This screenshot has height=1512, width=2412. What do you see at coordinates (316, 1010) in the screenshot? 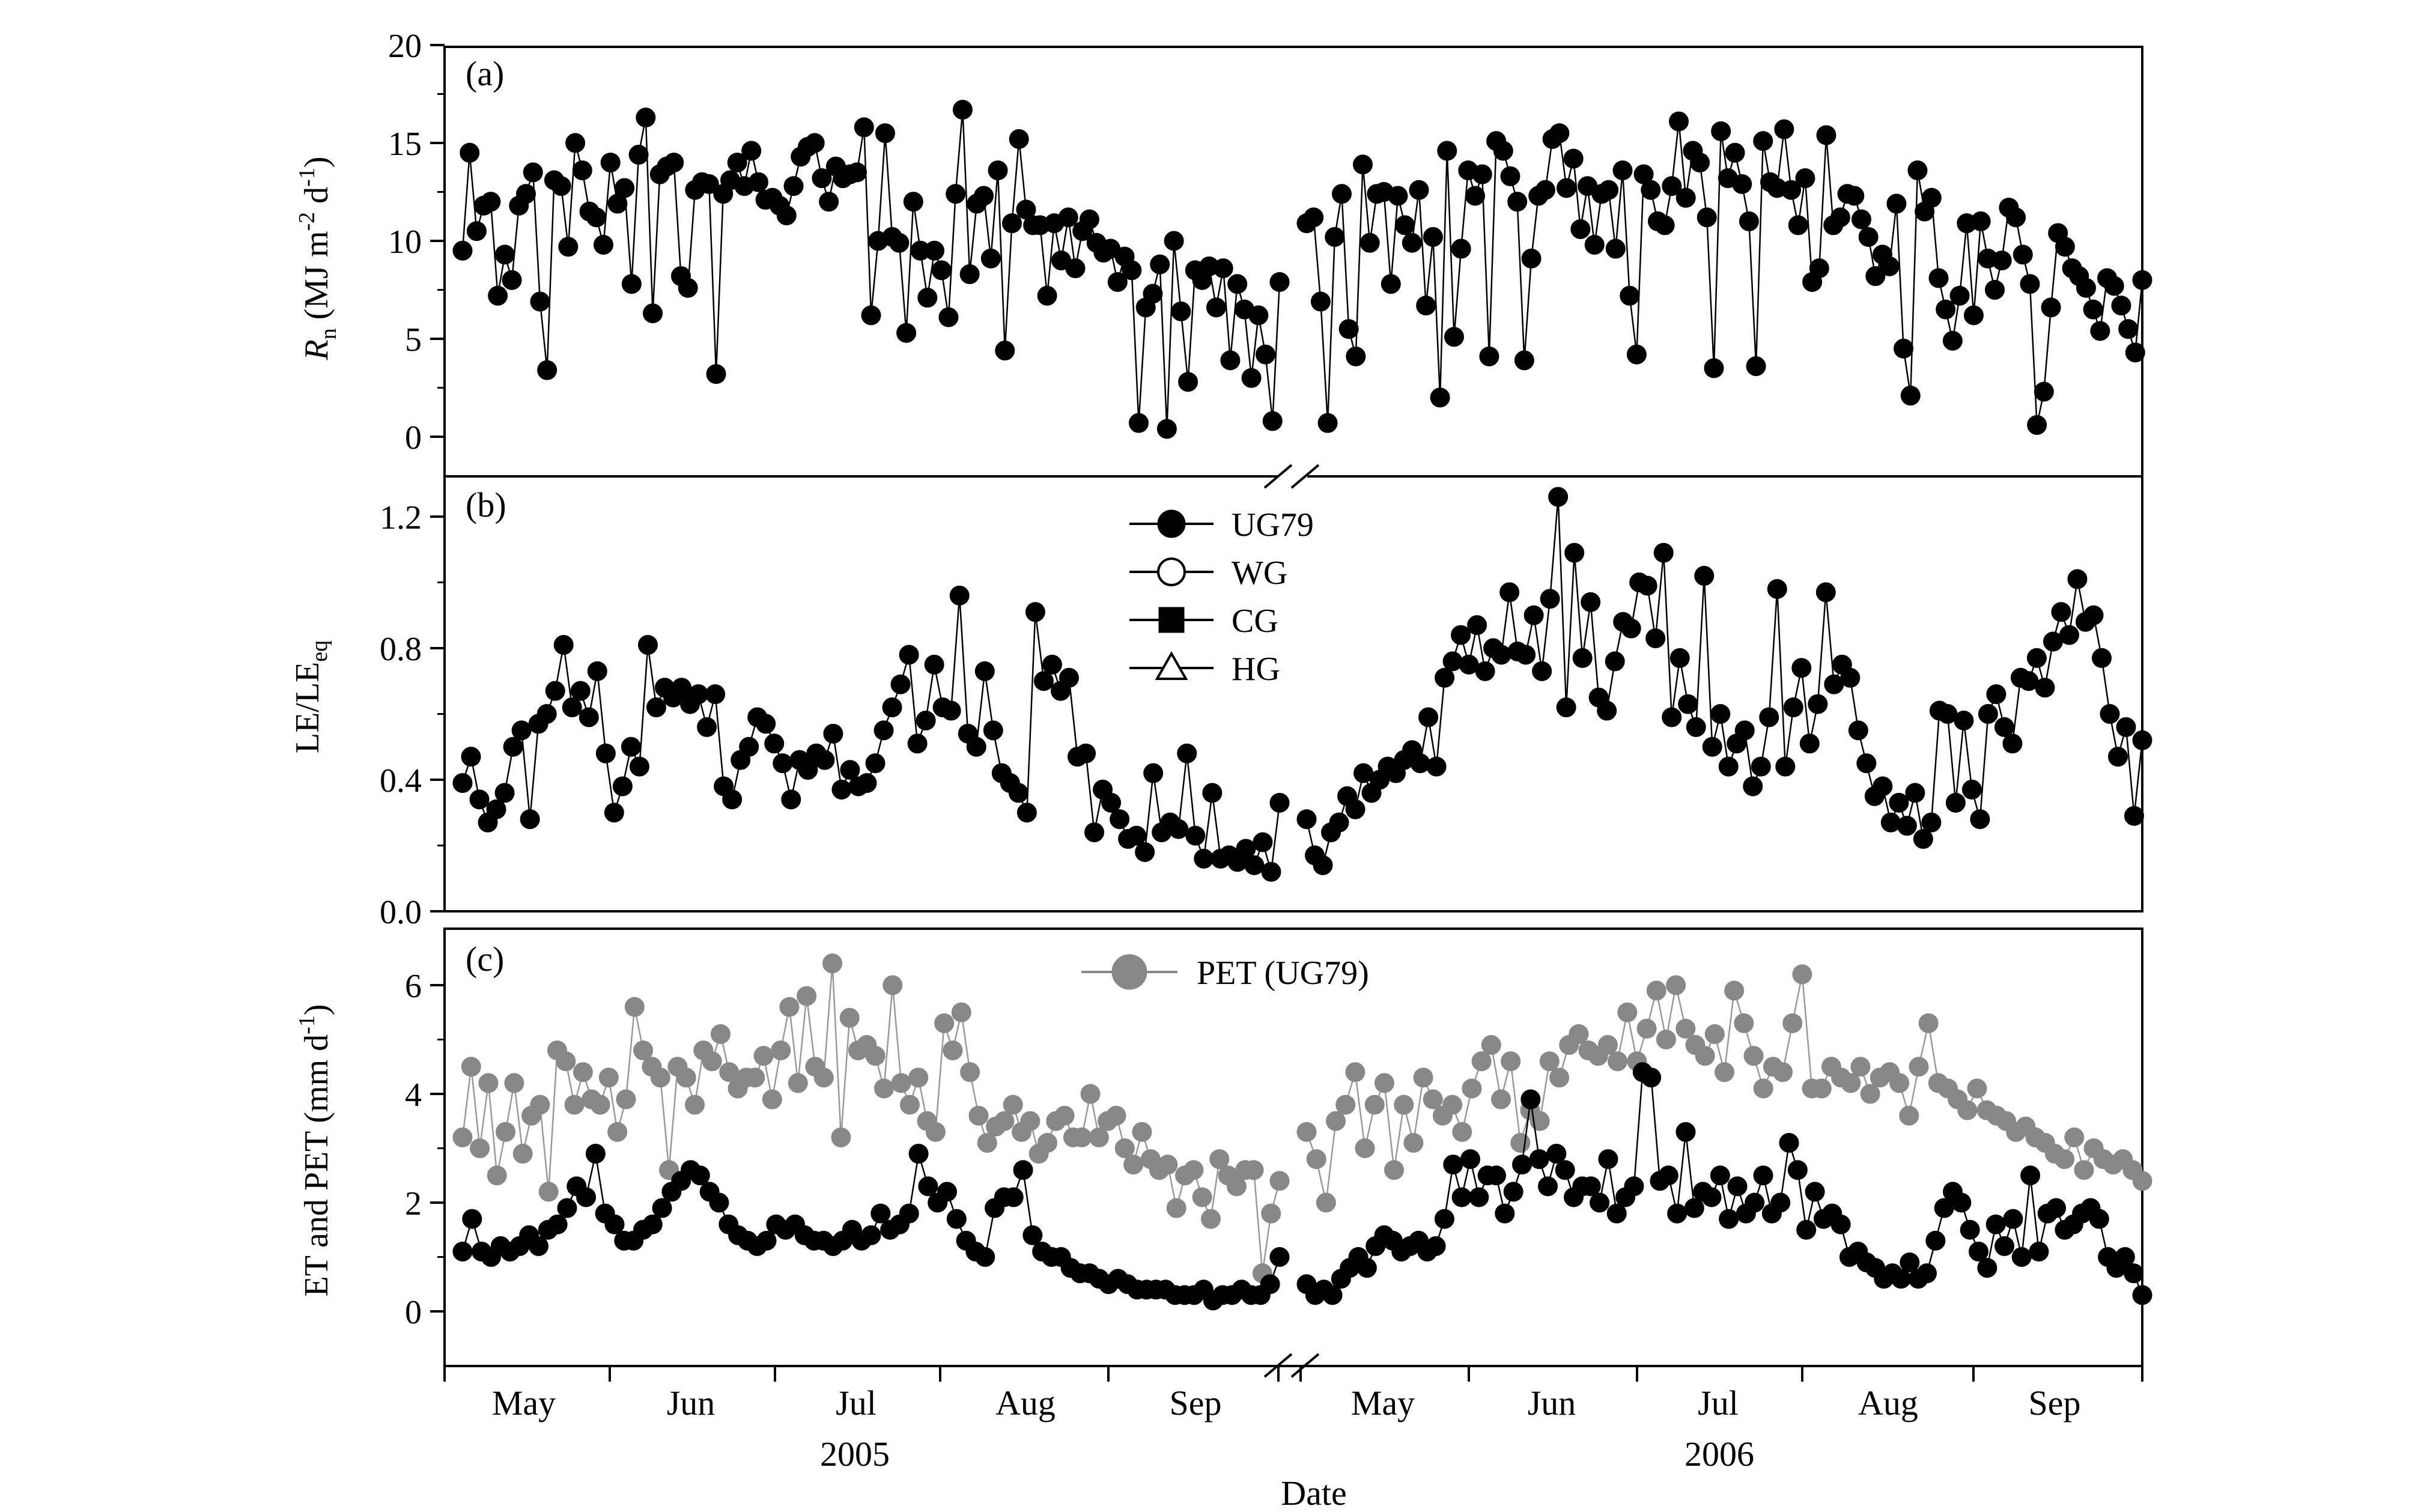
I see `panel-c-y-label-end: )` at bounding box center [316, 1010].